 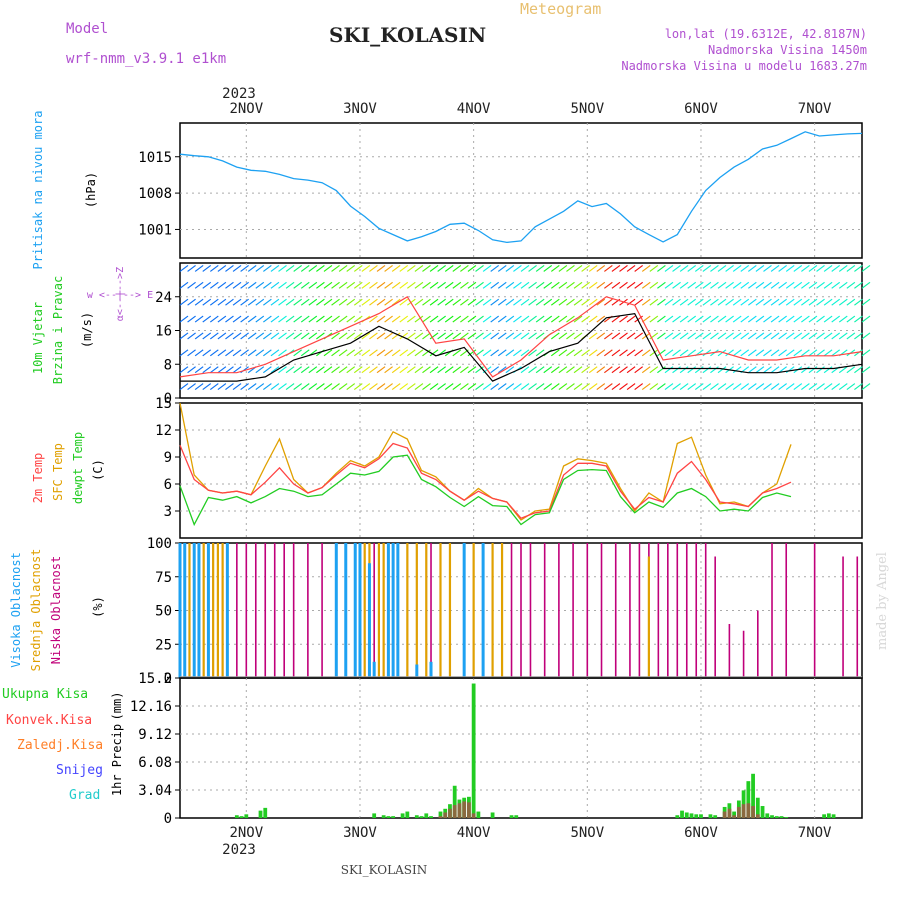 What do you see at coordinates (560, 9) in the screenshot?
I see `meteogram-label: Meteogram` at bounding box center [560, 9].